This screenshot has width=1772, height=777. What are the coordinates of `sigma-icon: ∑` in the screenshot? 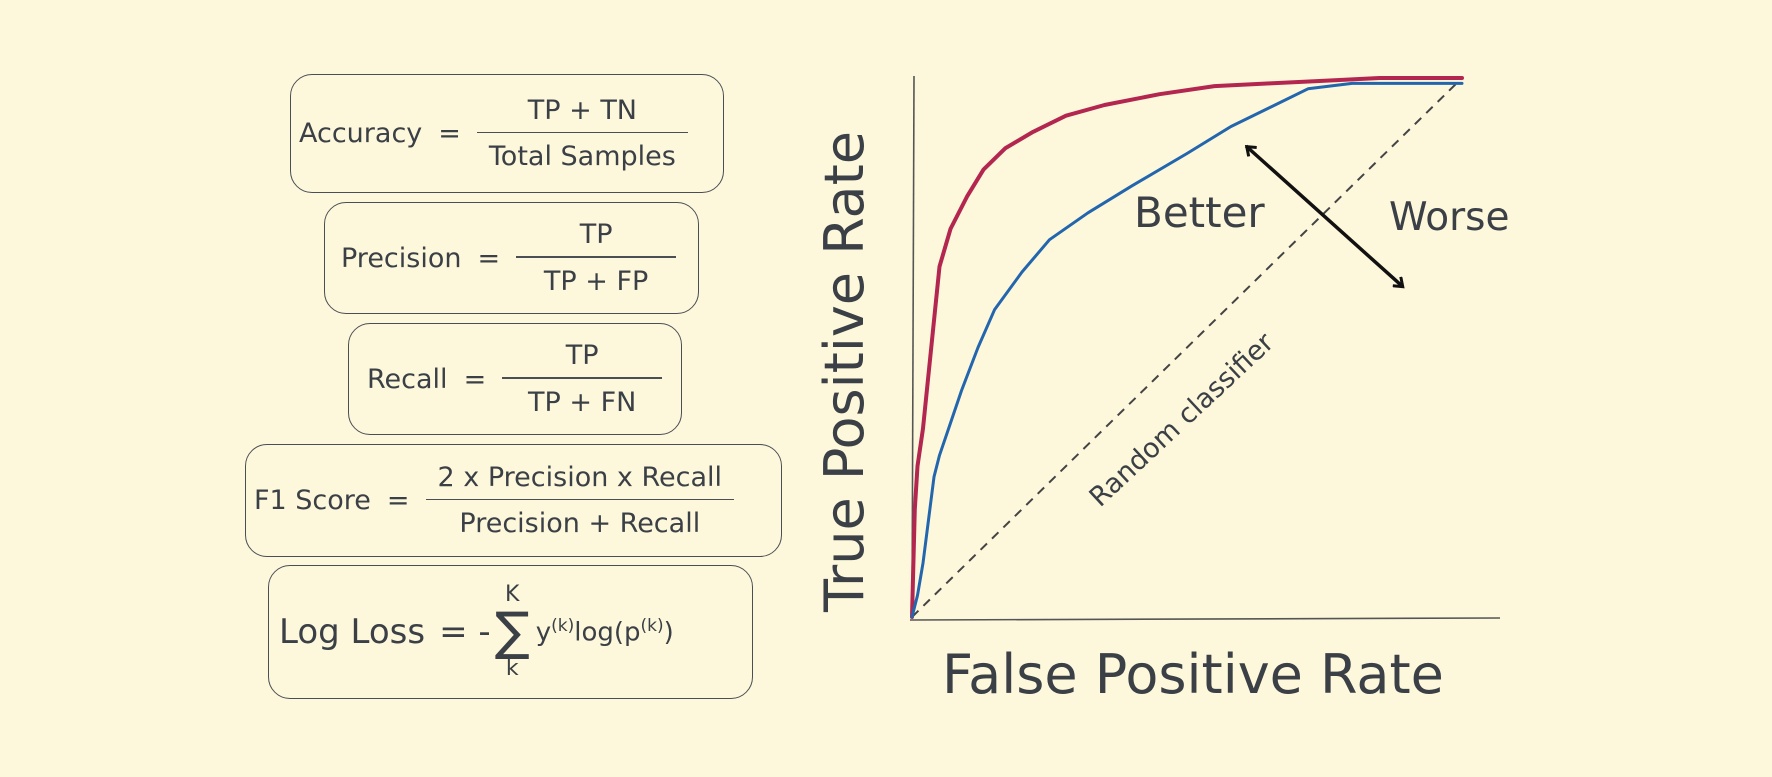 It's located at (512, 632).